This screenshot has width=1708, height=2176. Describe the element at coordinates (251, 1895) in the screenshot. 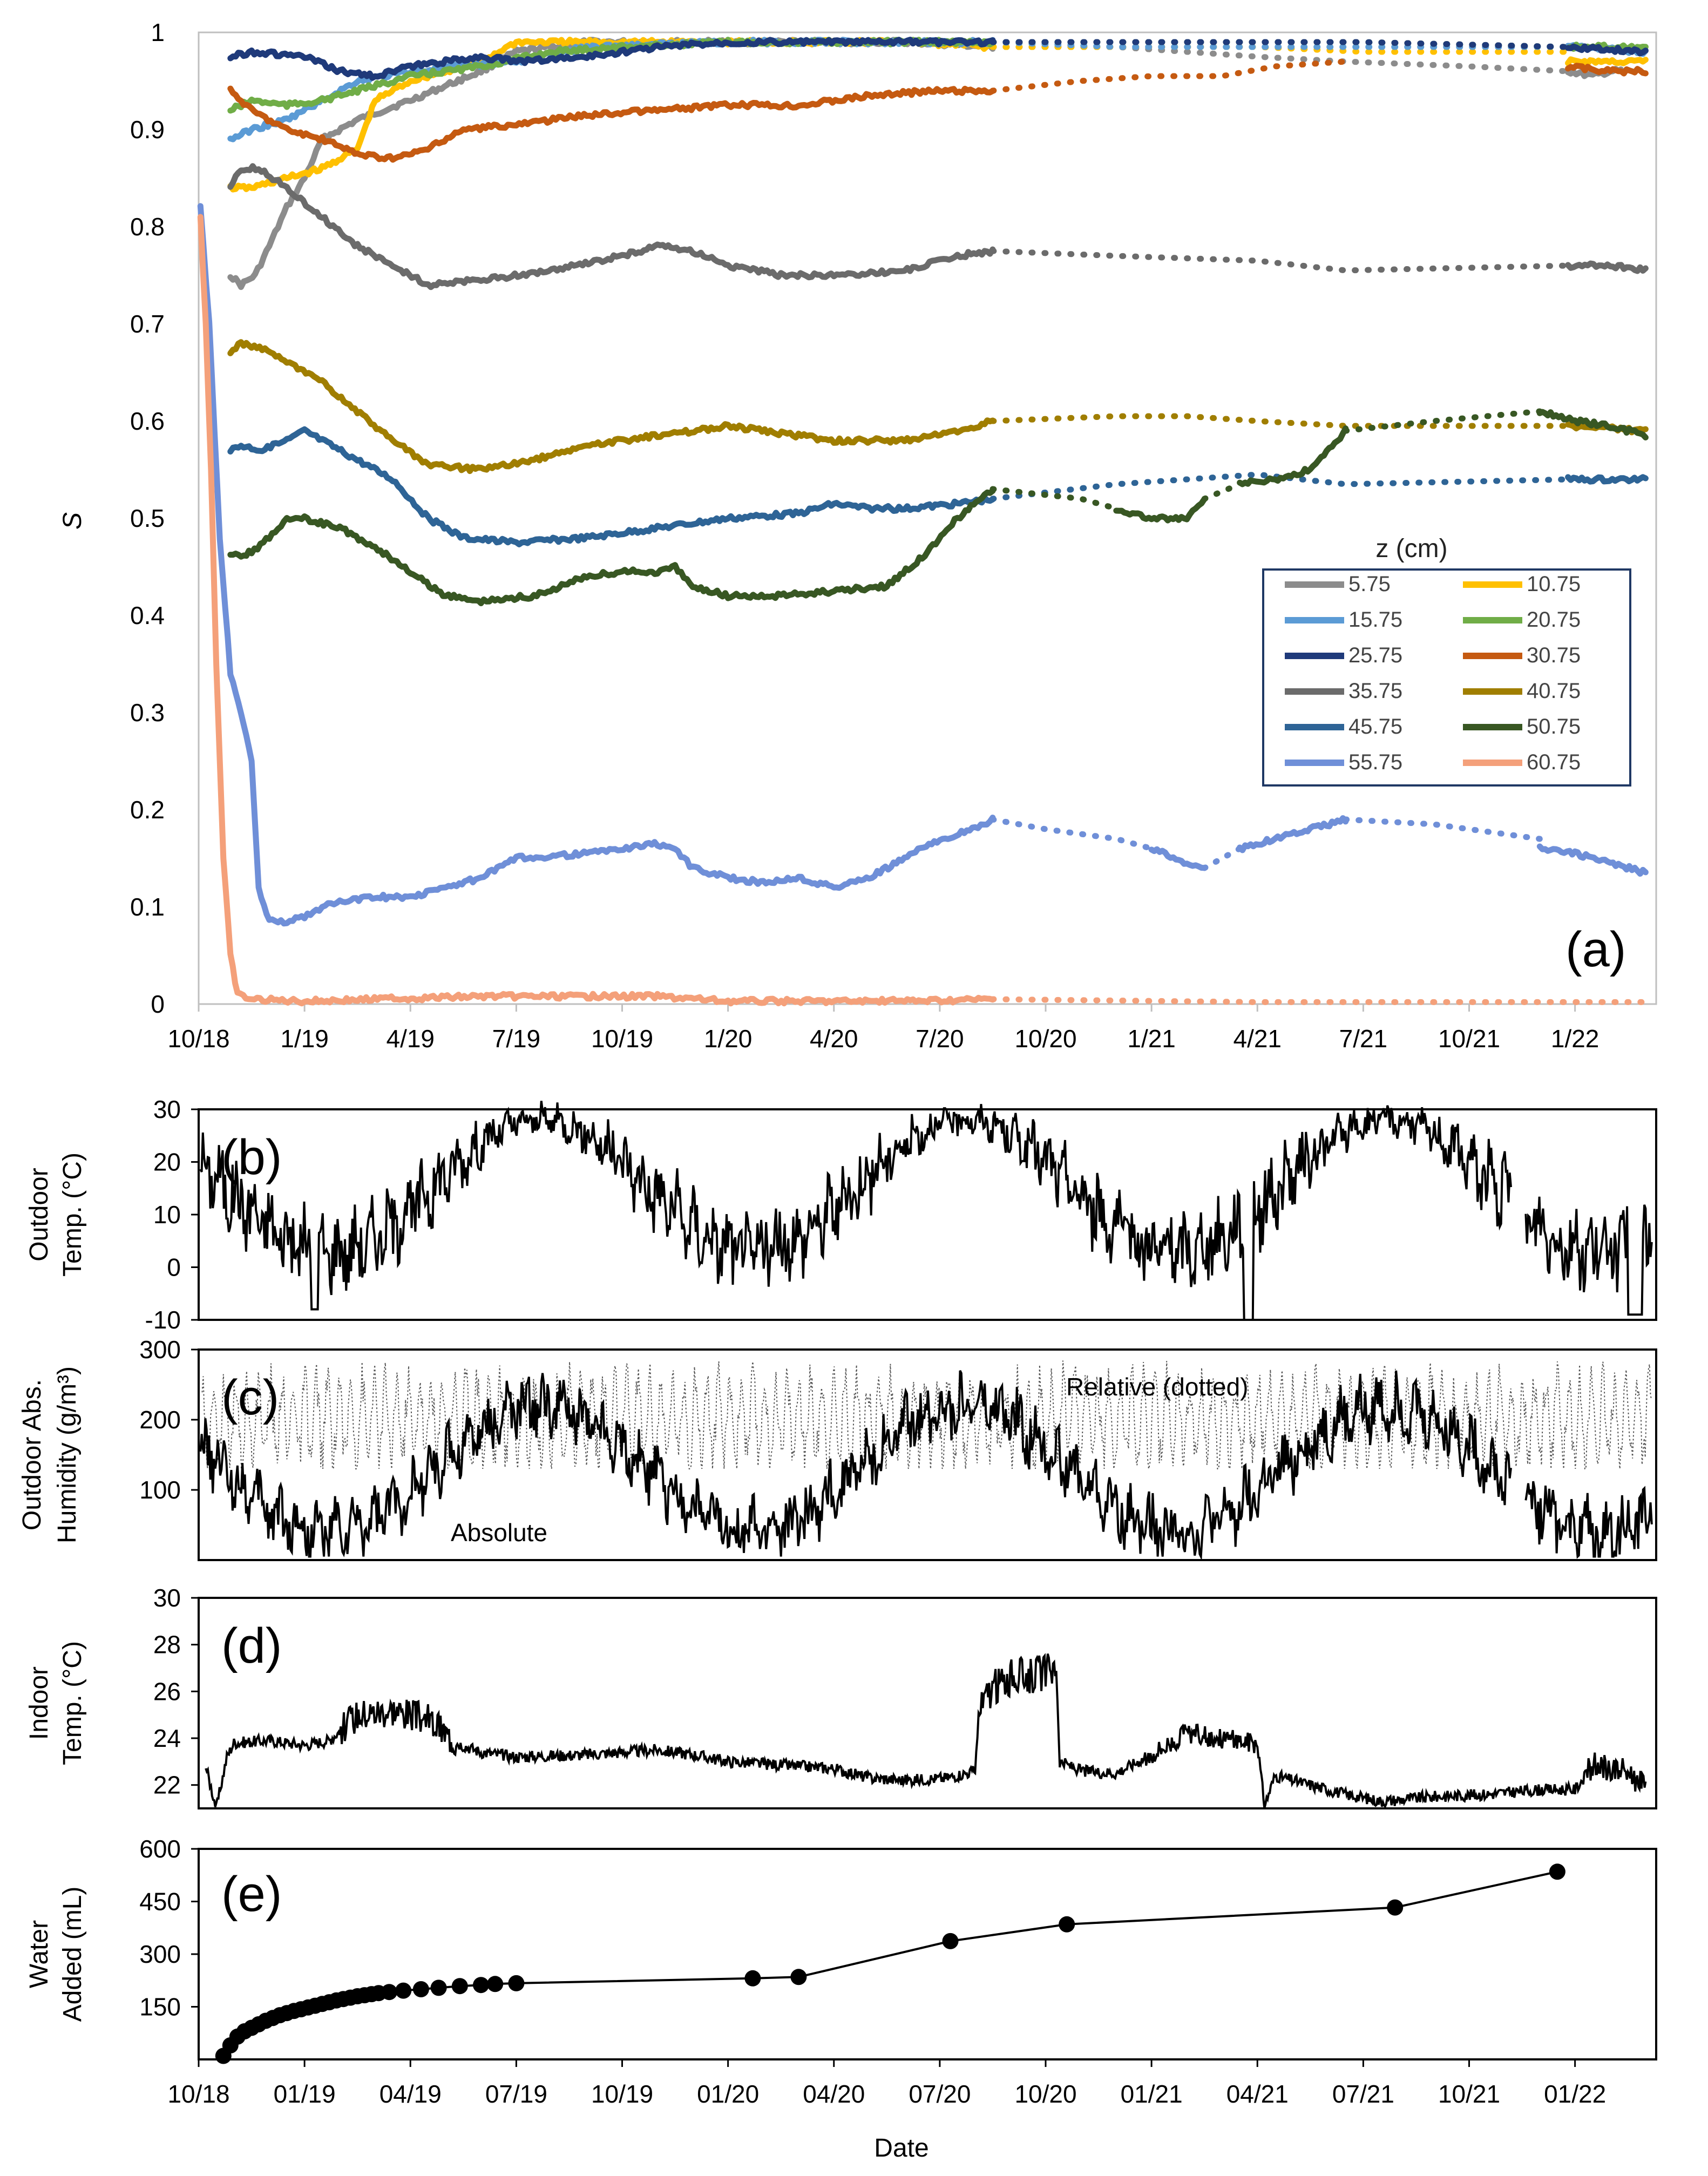

I see `panel-e-letter: (e)` at that location.